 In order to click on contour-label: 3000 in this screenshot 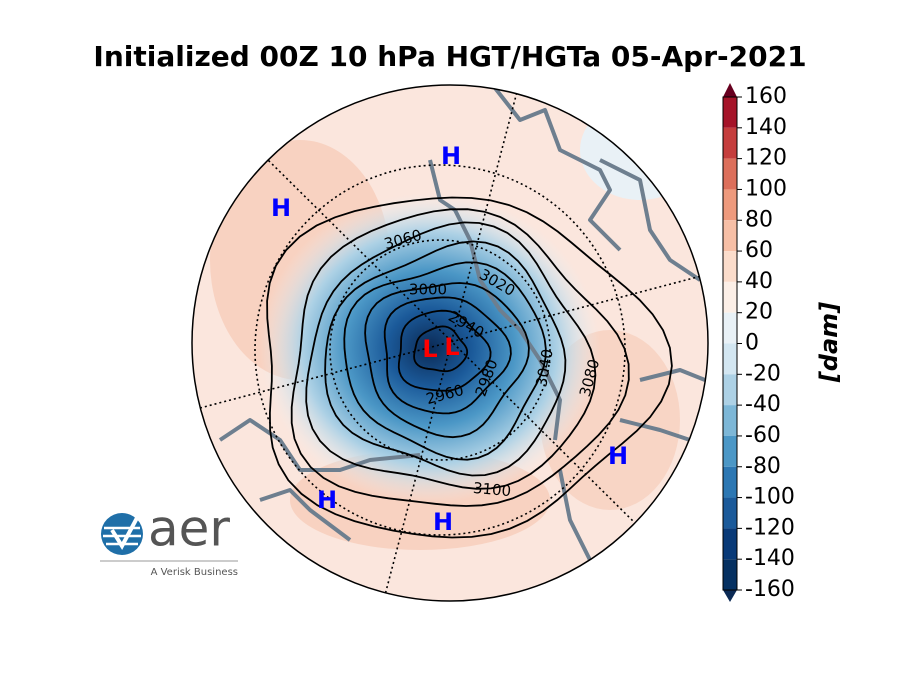, I will do `click(428, 290)`.